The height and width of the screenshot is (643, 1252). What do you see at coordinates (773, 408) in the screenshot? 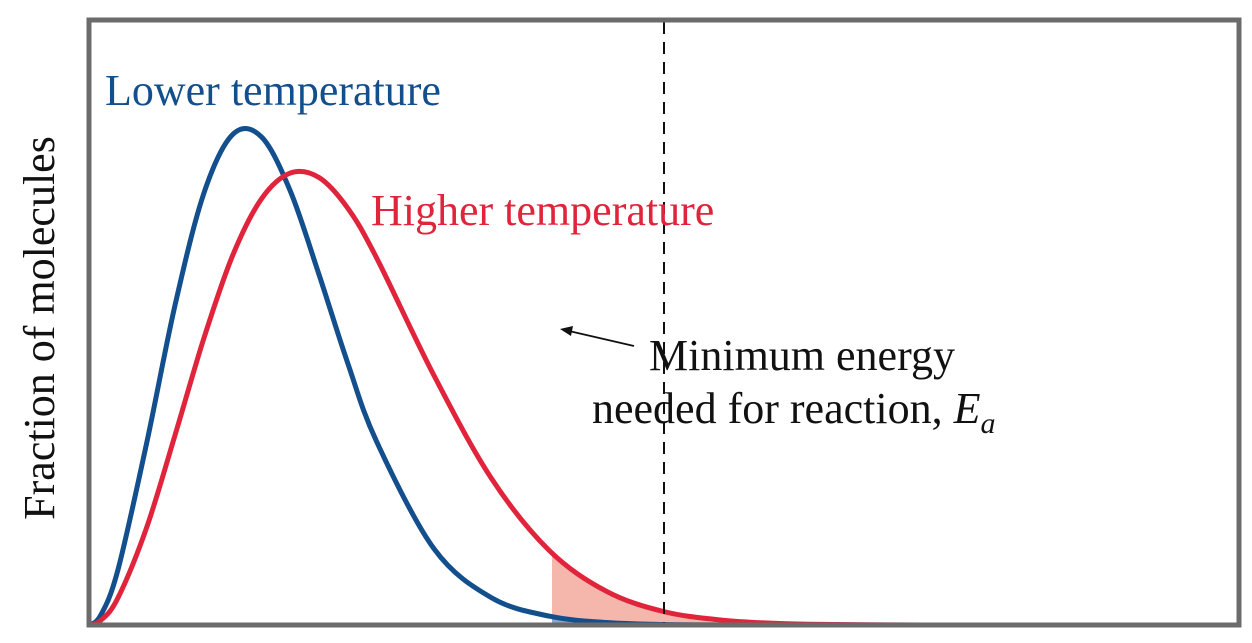
I see `activation-energy-label-text: needed for reaction,` at bounding box center [773, 408].